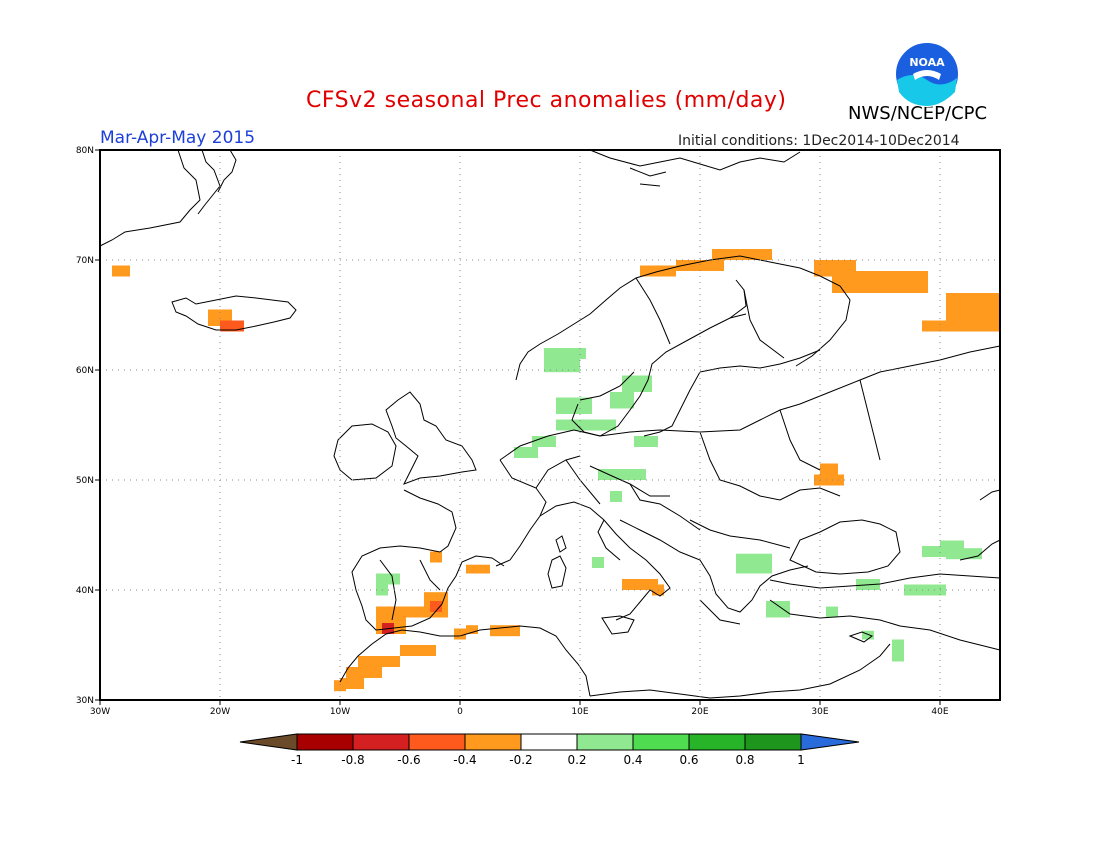 The width and height of the screenshot is (1100, 850). What do you see at coordinates (546, 100) in the screenshot?
I see `map-title: CFSv2 seasonal Prec anomalies (mm/day)` at bounding box center [546, 100].